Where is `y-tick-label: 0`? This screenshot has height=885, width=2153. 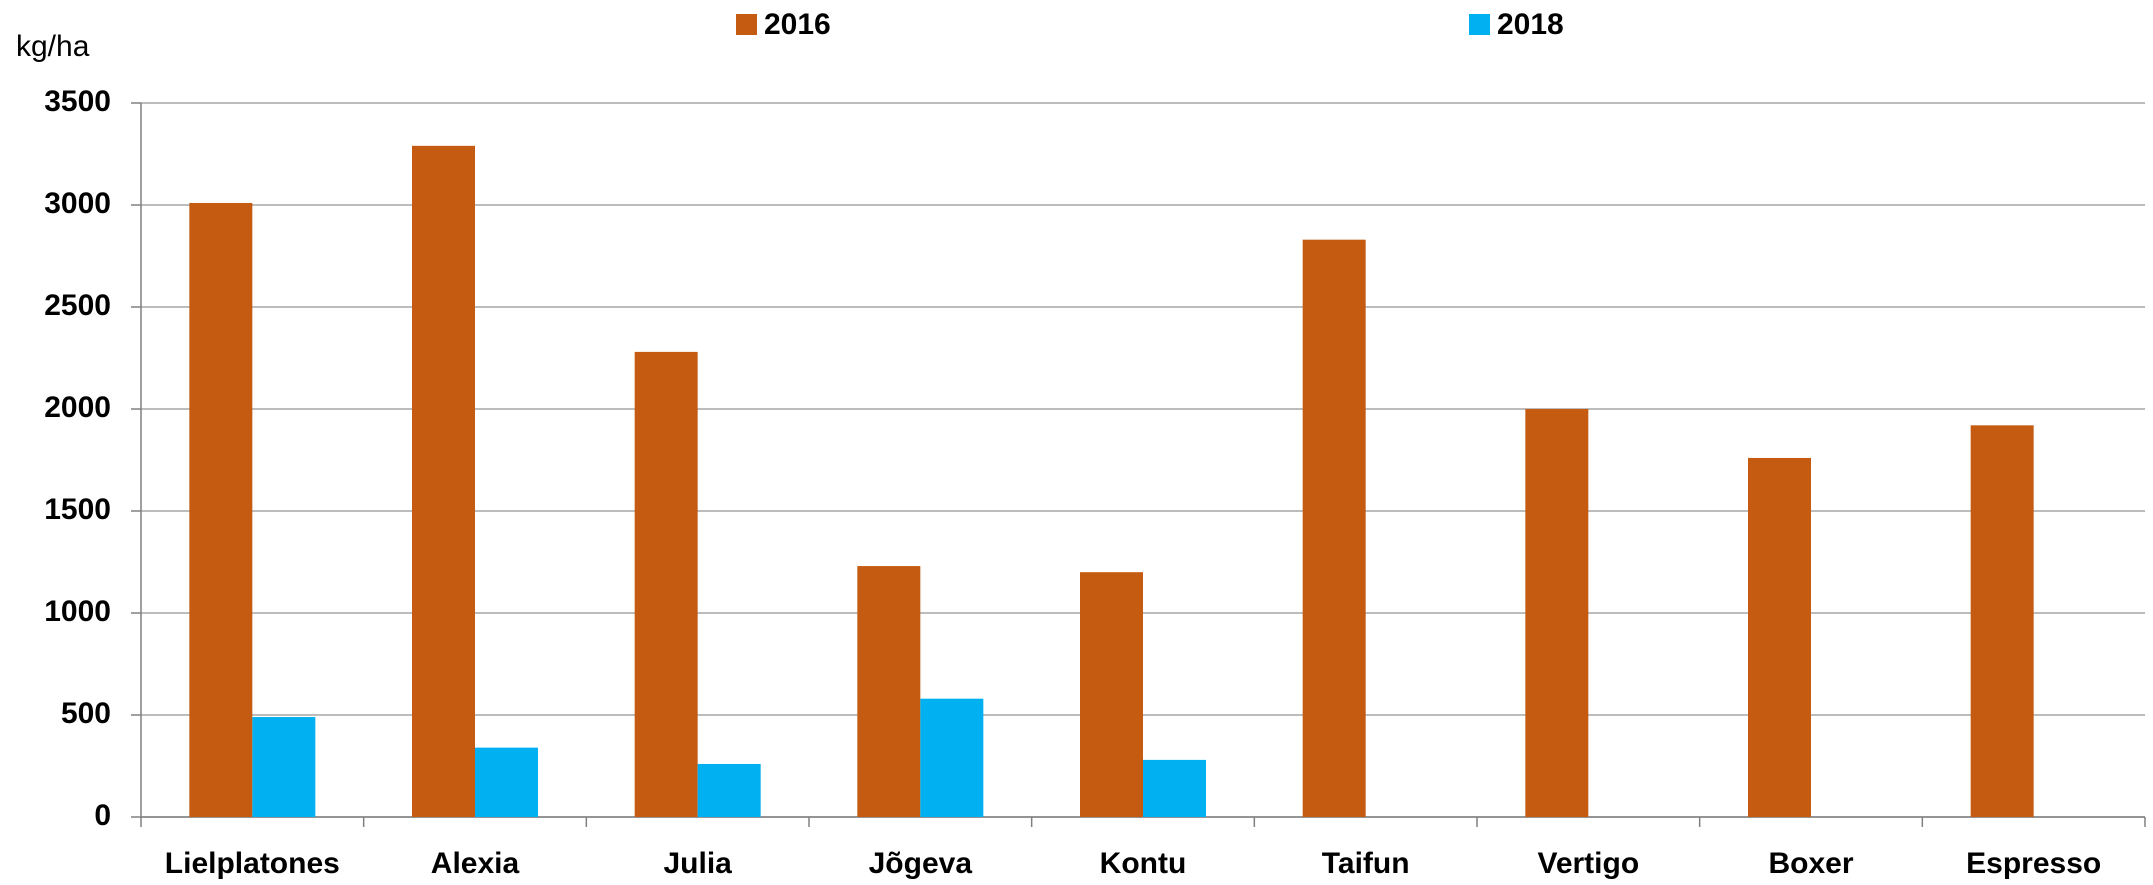 y-tick-label: 0 is located at coordinates (102, 815).